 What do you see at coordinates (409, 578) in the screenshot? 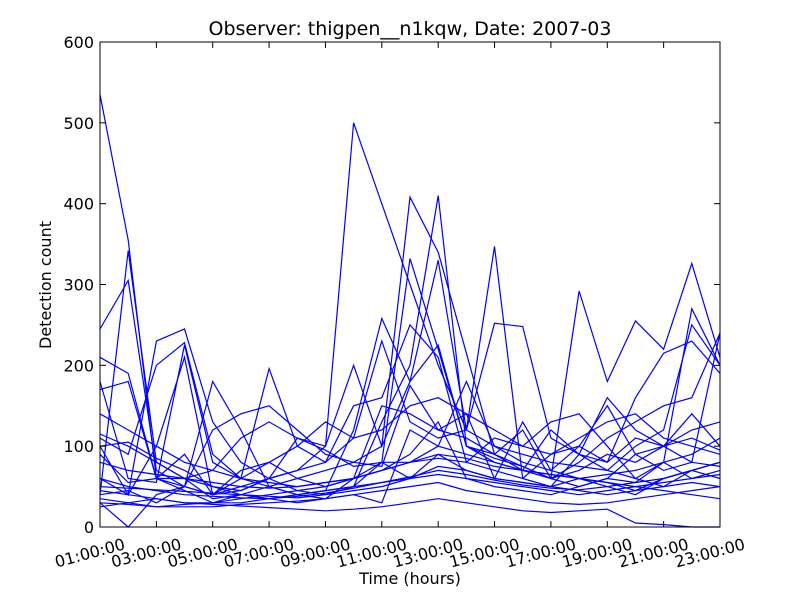
I see `x-axis-label: Time (hours)` at bounding box center [409, 578].